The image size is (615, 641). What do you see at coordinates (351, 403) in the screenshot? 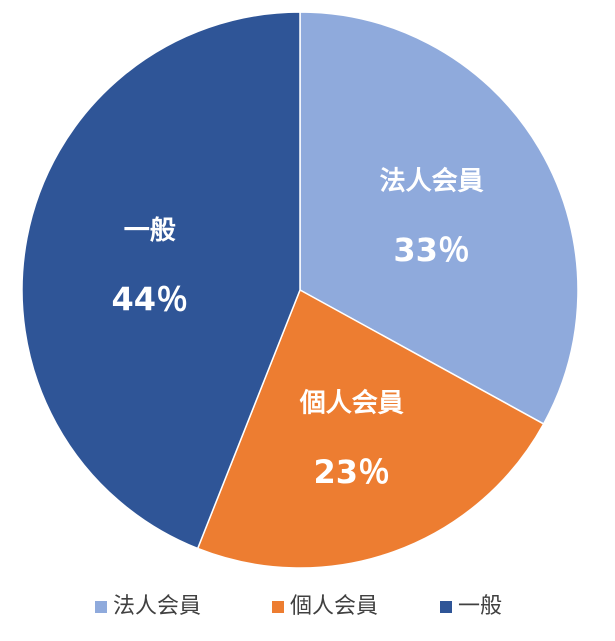
I see `slice-category-label: 個人会員` at bounding box center [351, 403].